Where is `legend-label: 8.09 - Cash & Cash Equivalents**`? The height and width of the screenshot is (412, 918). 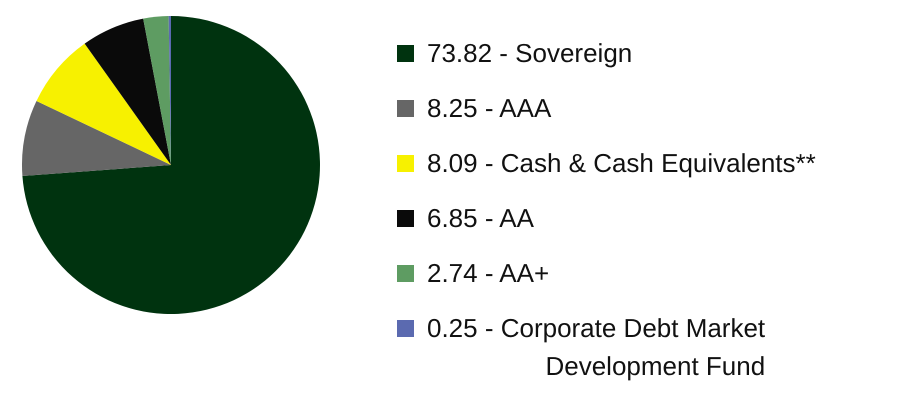
legend-label: 8.09 - Cash & Cash Equivalents** is located at coordinates (621, 163).